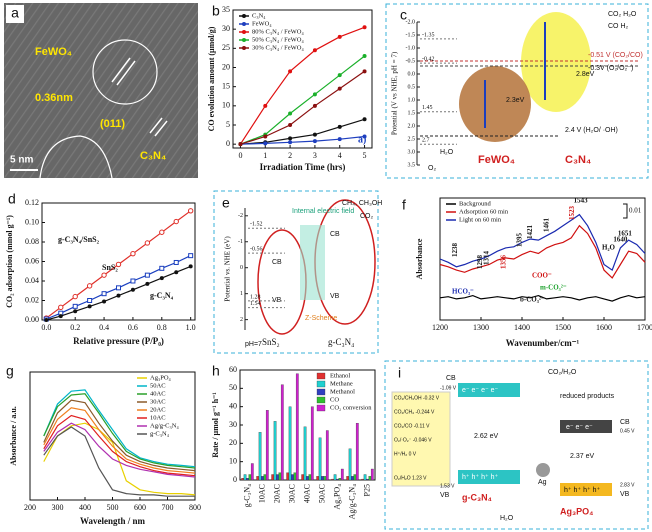 This screenshot has width=652, height=532. What do you see at coordinates (532, 300) in the screenshot?
I see `annotation: b-CO₃²⁻` at bounding box center [532, 300].